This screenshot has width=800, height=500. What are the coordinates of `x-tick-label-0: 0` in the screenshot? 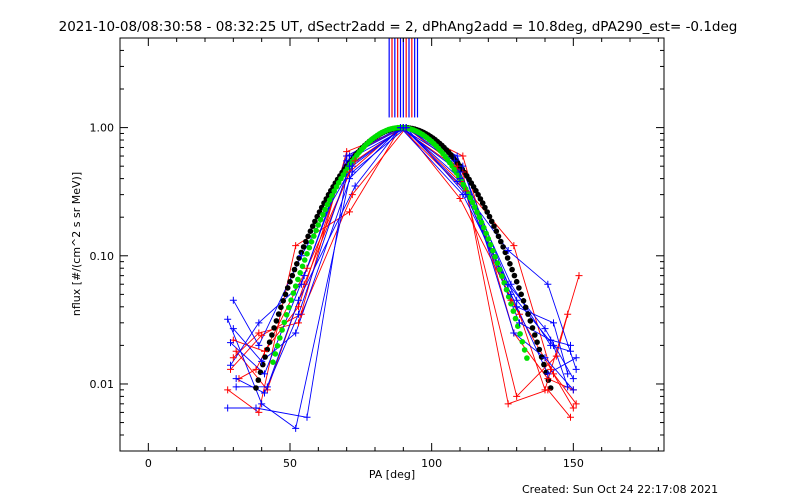 It's located at (148, 463).